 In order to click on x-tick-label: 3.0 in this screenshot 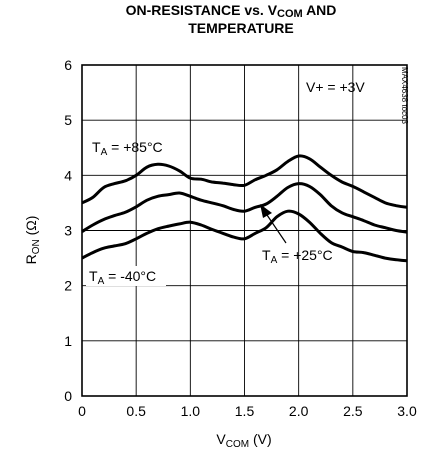, I will do `click(407, 411)`.